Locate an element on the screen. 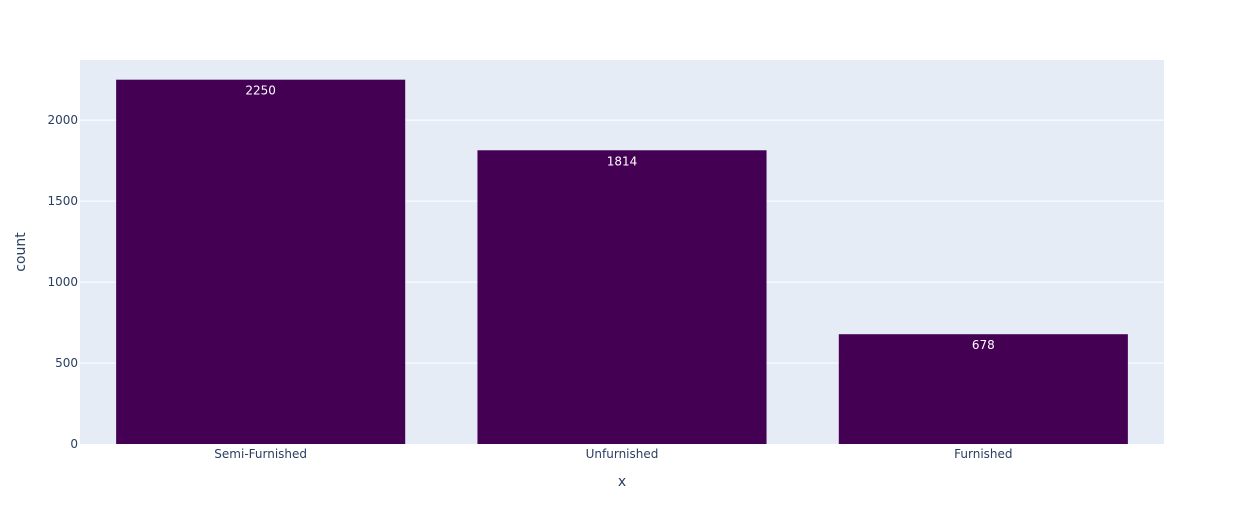 This screenshot has height=525, width=1244. x-tick-label: Semi-Furnished is located at coordinates (260, 454).